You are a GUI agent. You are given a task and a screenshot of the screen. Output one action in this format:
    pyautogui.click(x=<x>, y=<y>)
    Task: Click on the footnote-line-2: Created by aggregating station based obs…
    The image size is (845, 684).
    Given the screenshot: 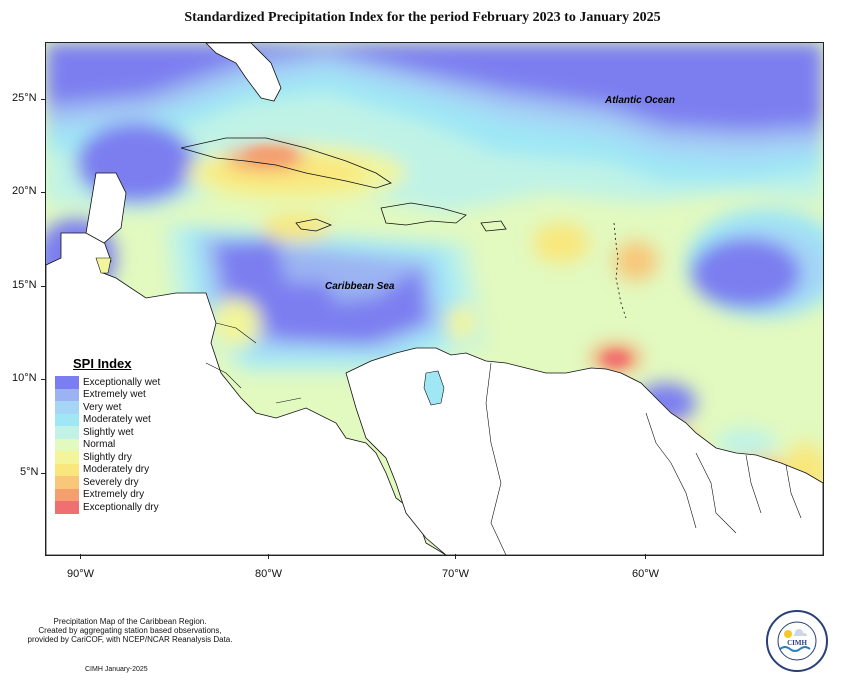 What is the action you would take?
    pyautogui.click(x=130, y=630)
    